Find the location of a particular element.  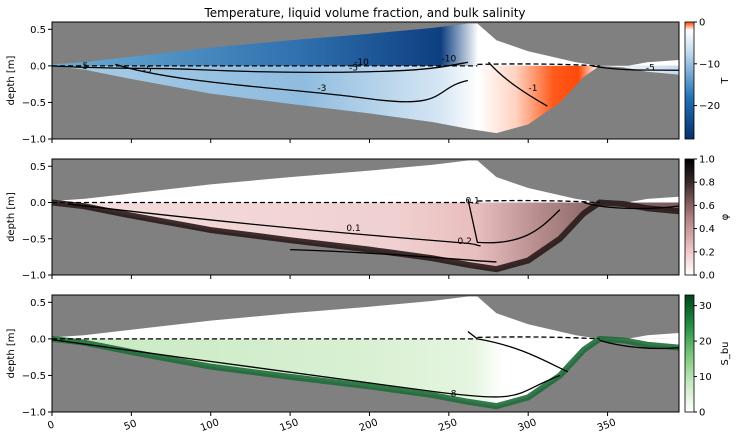

colorbar-tick-label: 0.2 is located at coordinates (707, 252).